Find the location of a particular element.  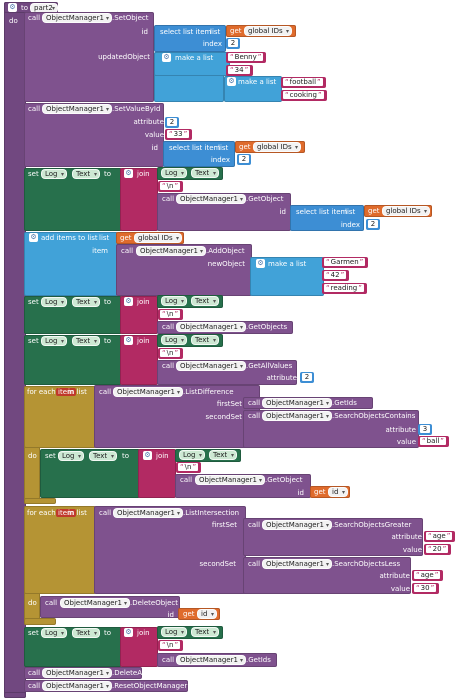

text-block: ball is located at coordinates (433, 441).